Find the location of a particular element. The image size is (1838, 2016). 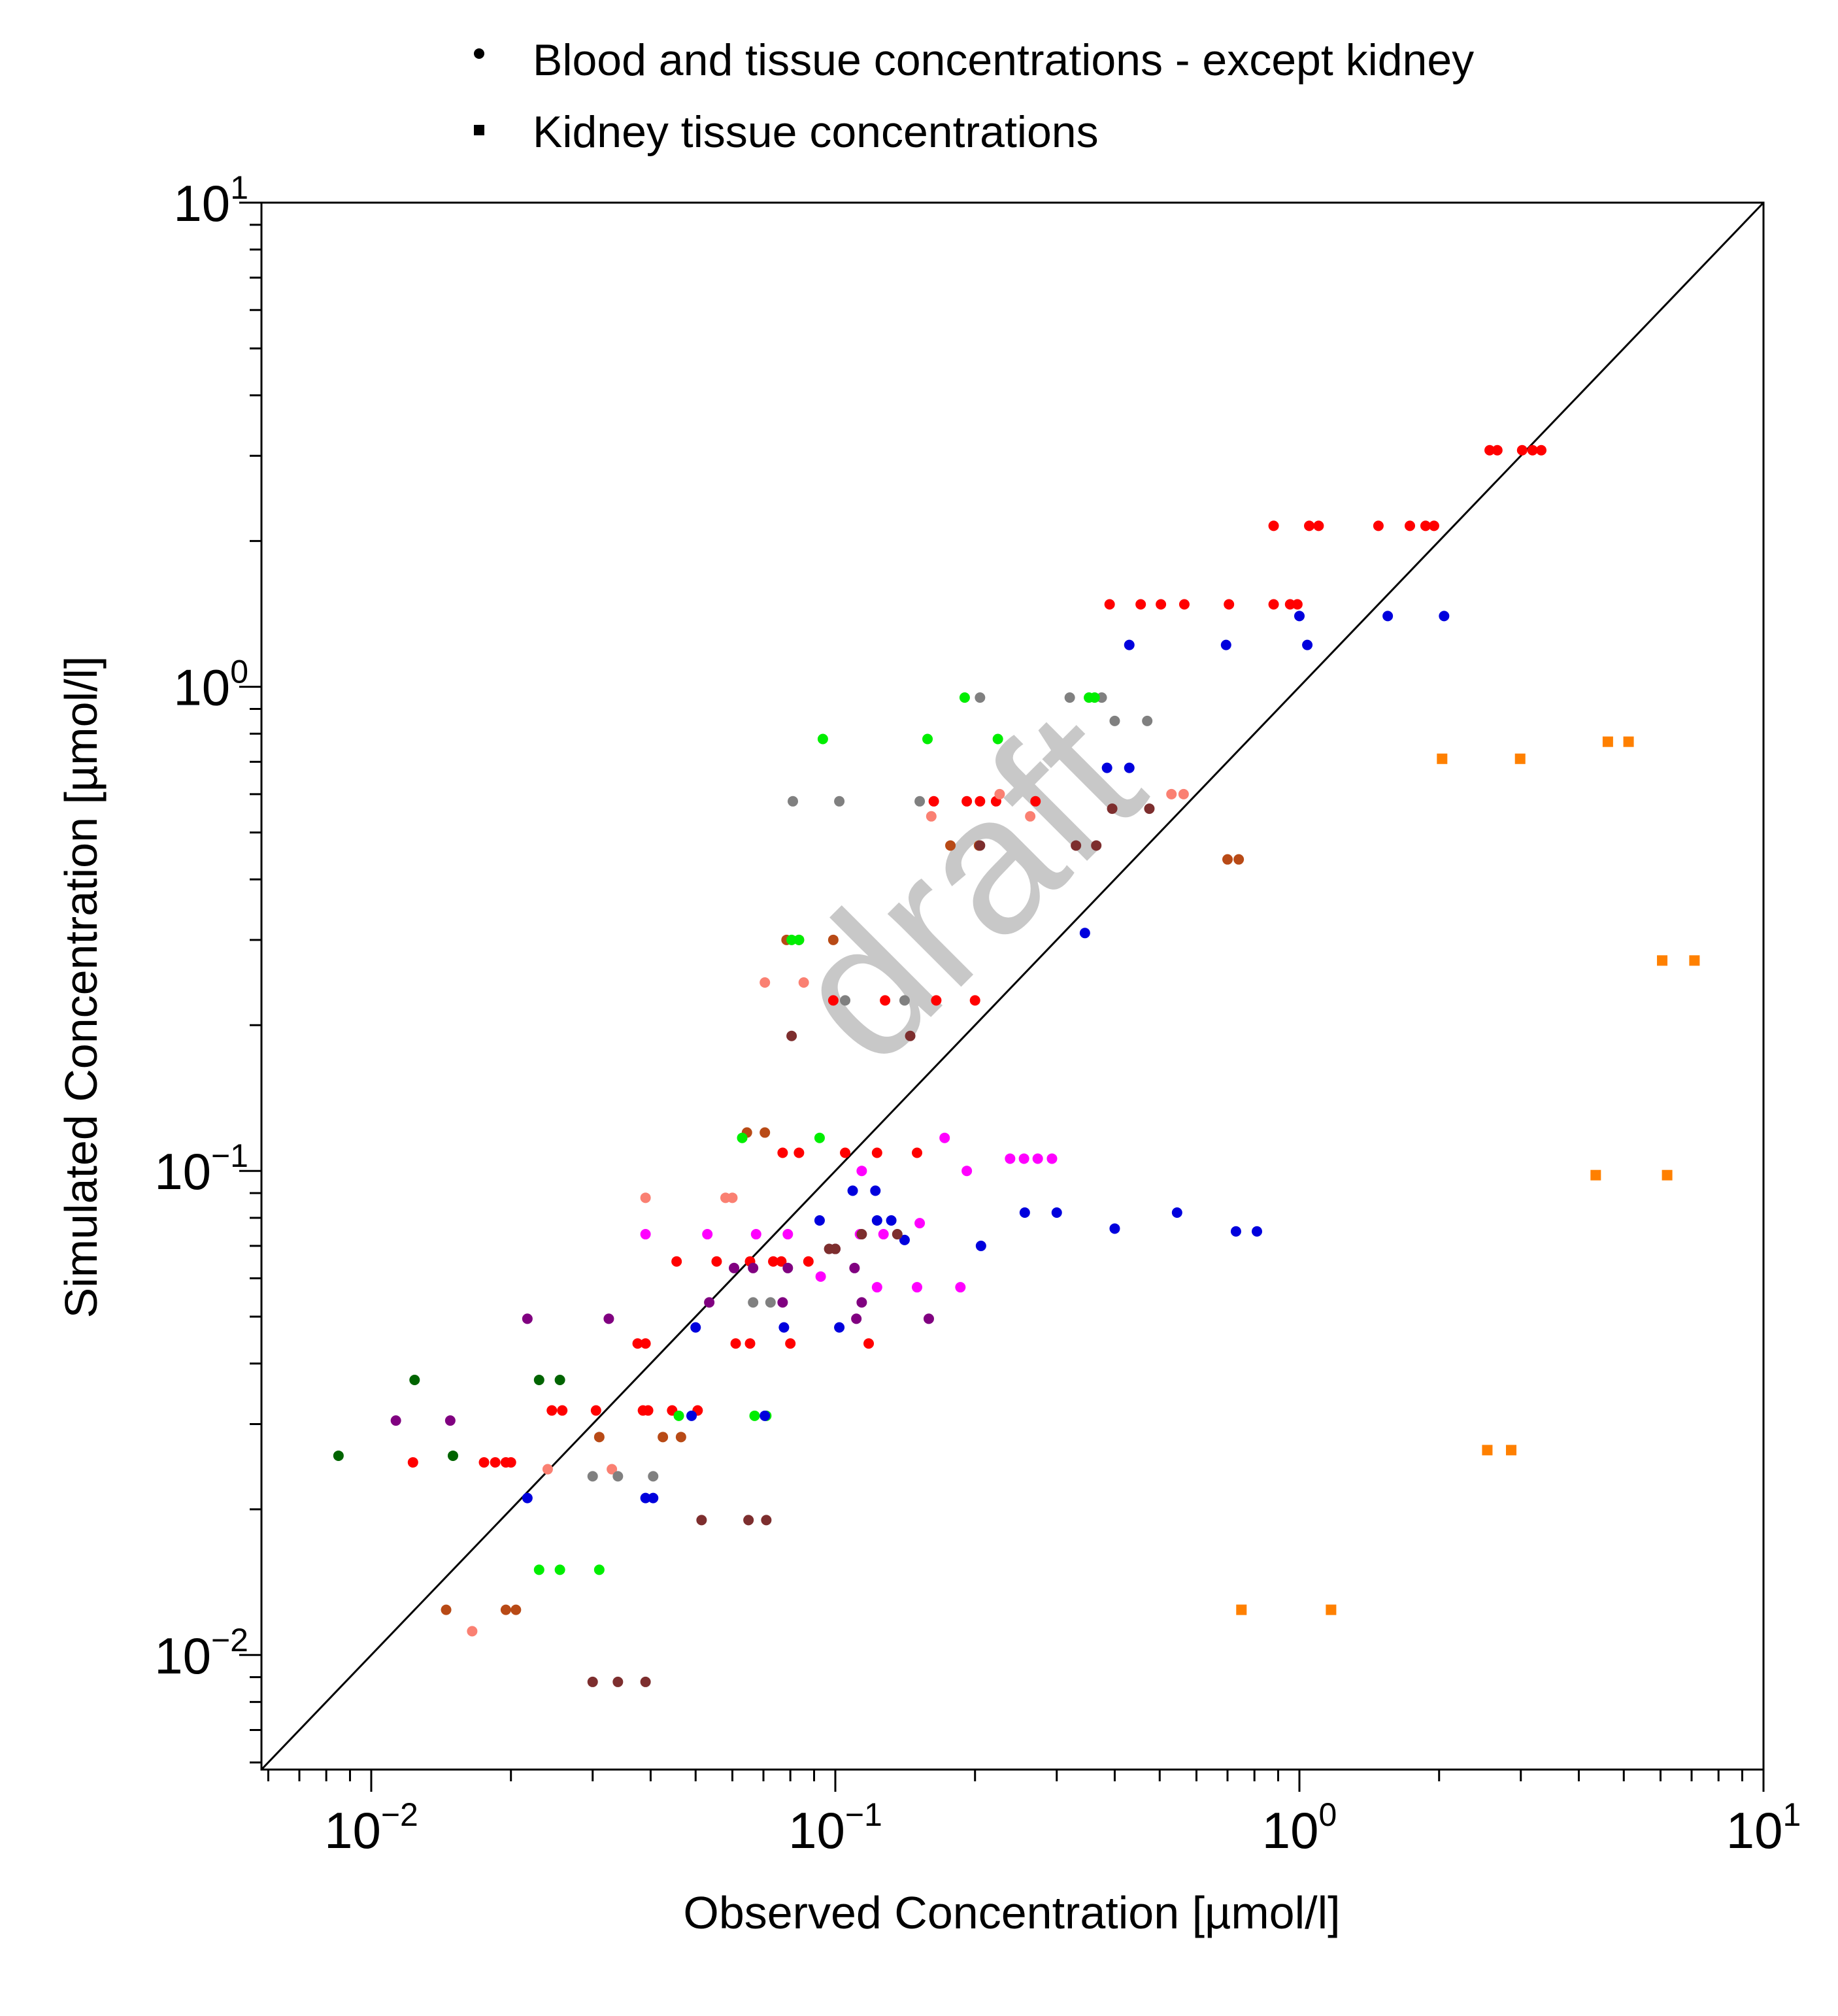

watermark-text: draft is located at coordinates (965, 886).